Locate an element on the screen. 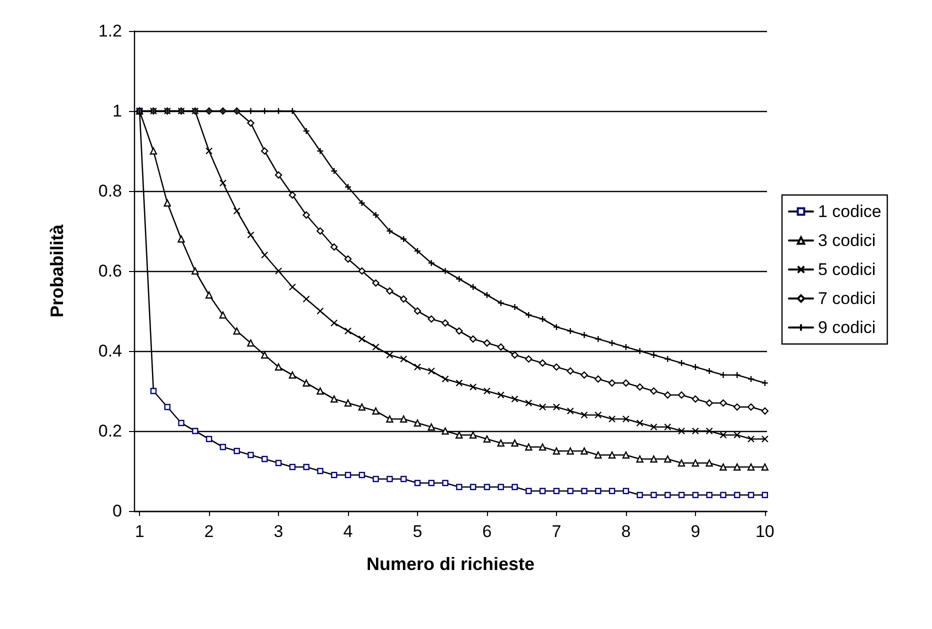 Image resolution: width=932 pixels, height=629 pixels. x-tick-label: 7 is located at coordinates (557, 531).